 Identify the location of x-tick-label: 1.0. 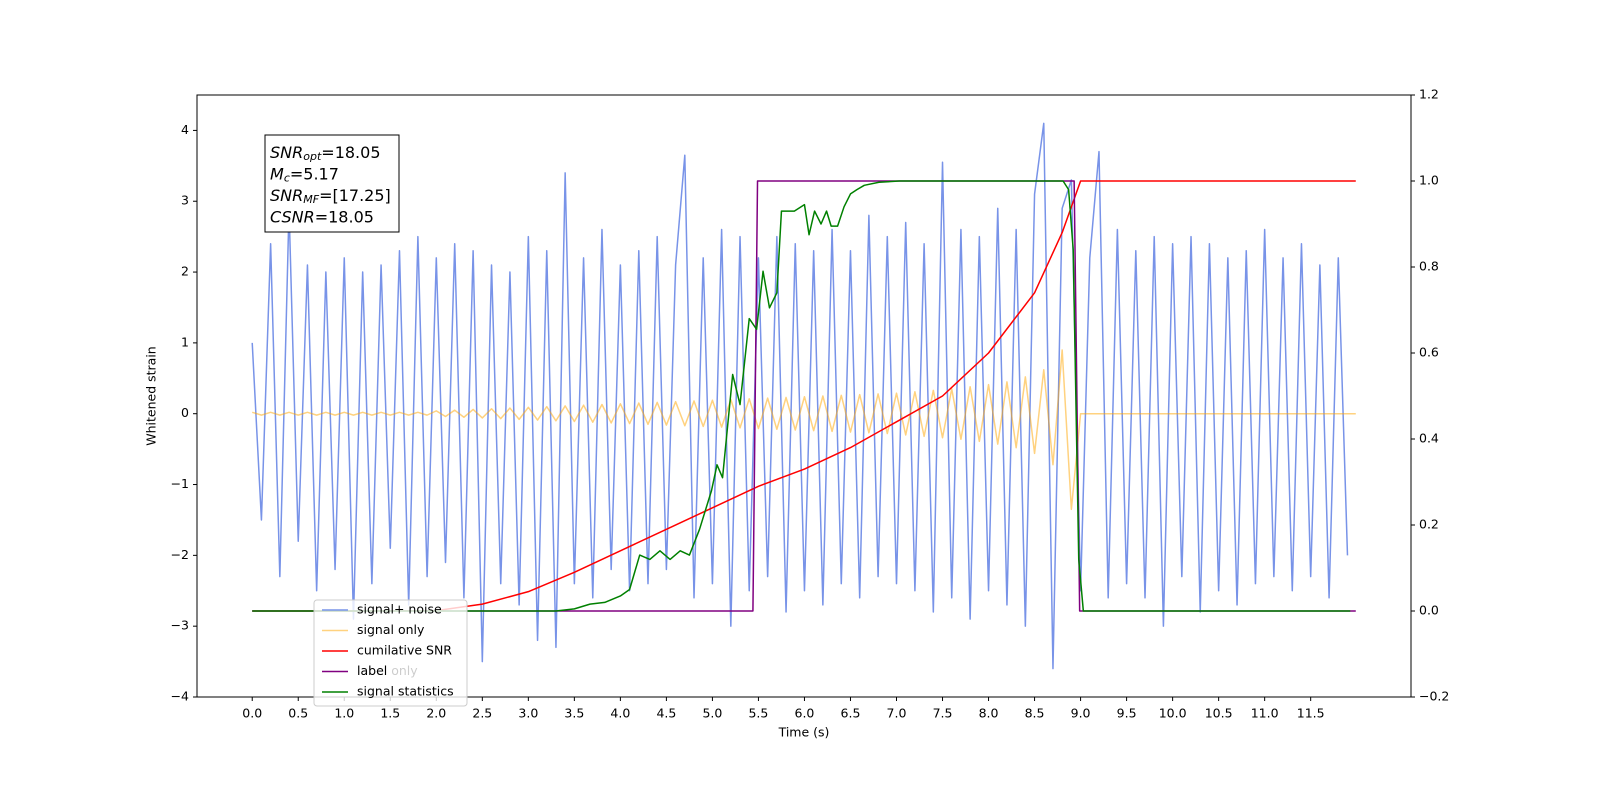
(344, 713).